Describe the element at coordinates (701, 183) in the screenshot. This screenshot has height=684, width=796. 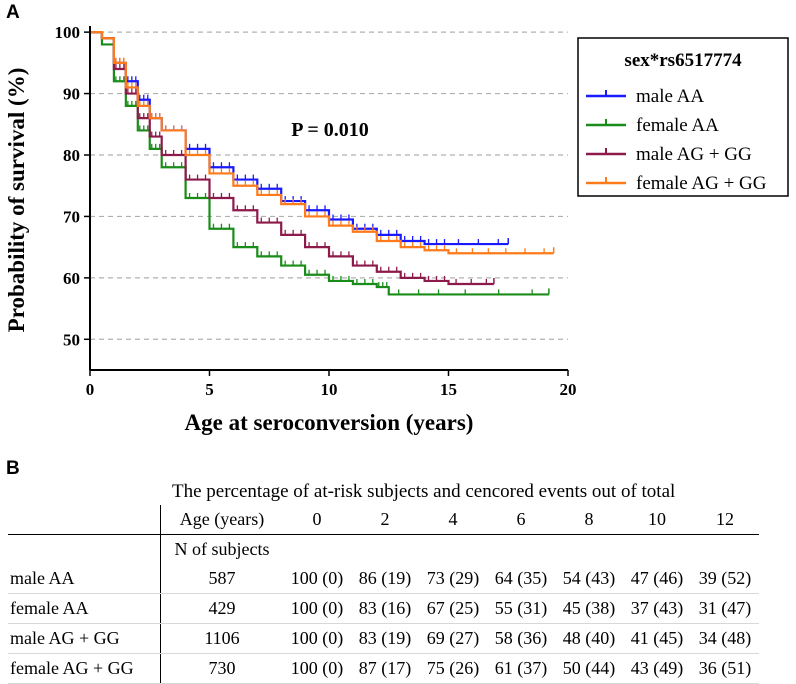
I see `legend-label: female AG + GG` at that location.